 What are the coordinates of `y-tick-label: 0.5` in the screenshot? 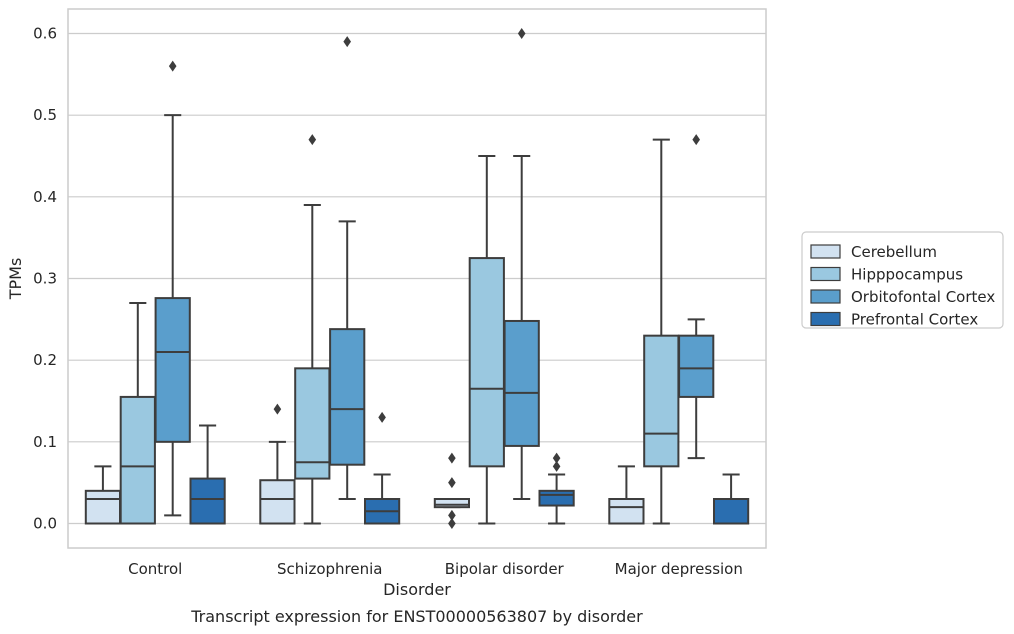 It's located at (45, 115).